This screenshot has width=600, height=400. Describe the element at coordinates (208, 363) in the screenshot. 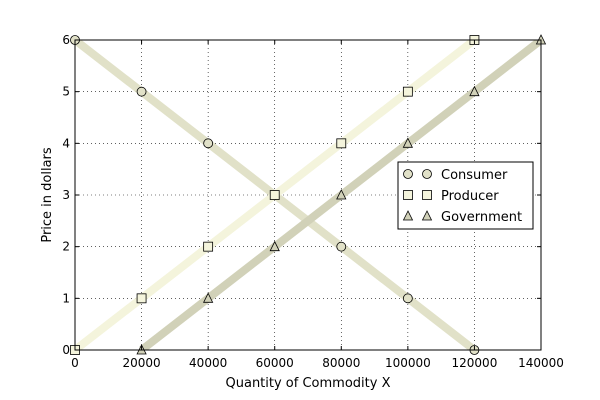

I see `x-tick-label: 40000` at that location.